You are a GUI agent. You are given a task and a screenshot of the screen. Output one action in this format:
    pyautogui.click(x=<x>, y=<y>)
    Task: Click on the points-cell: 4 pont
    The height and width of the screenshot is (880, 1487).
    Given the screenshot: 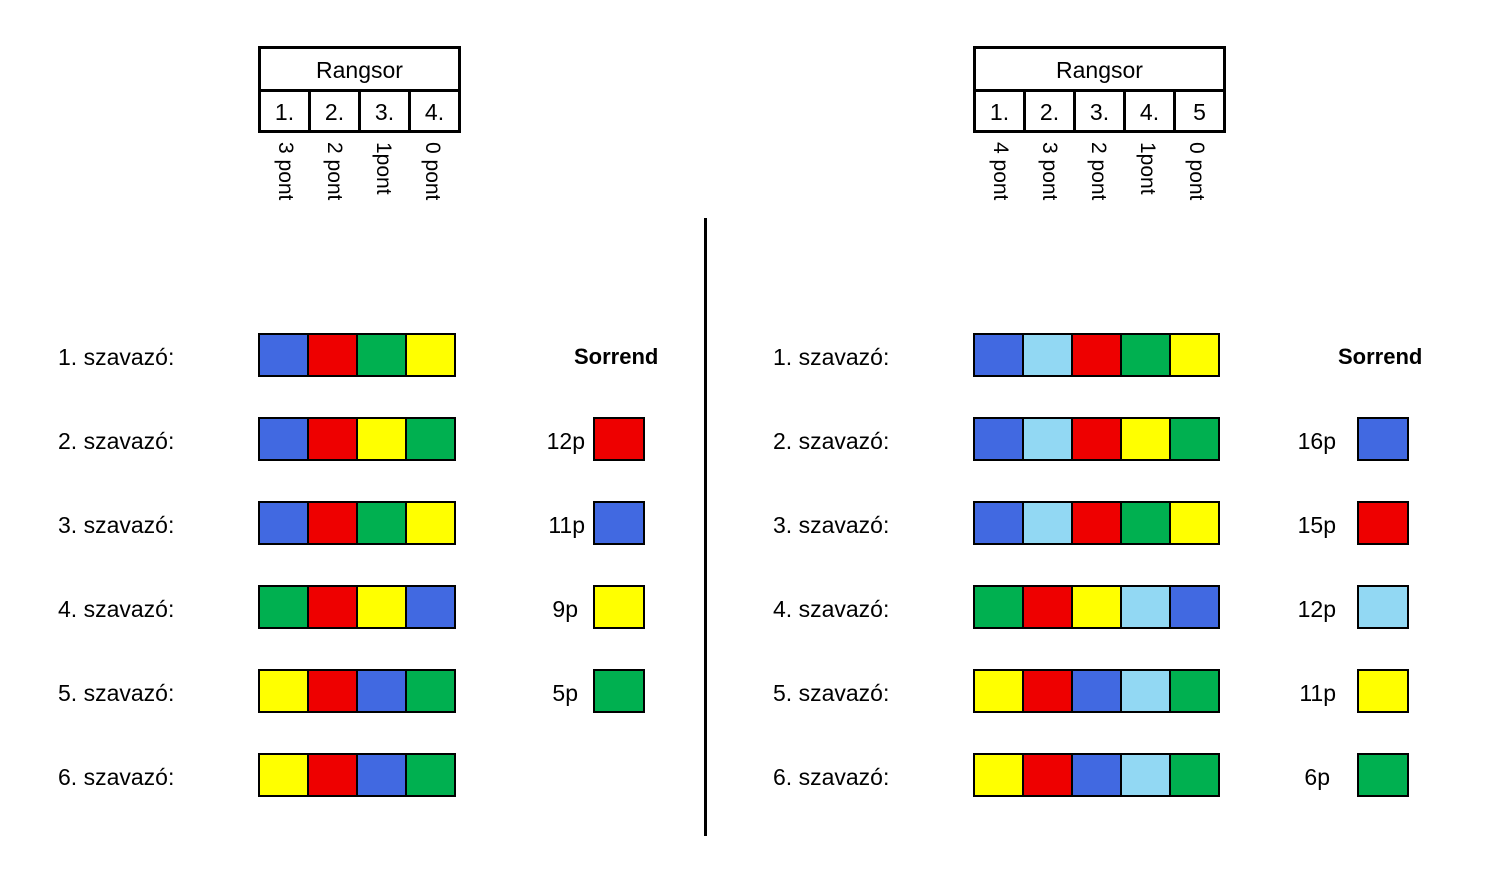 What is the action you would take?
    pyautogui.click(x=1000, y=177)
    